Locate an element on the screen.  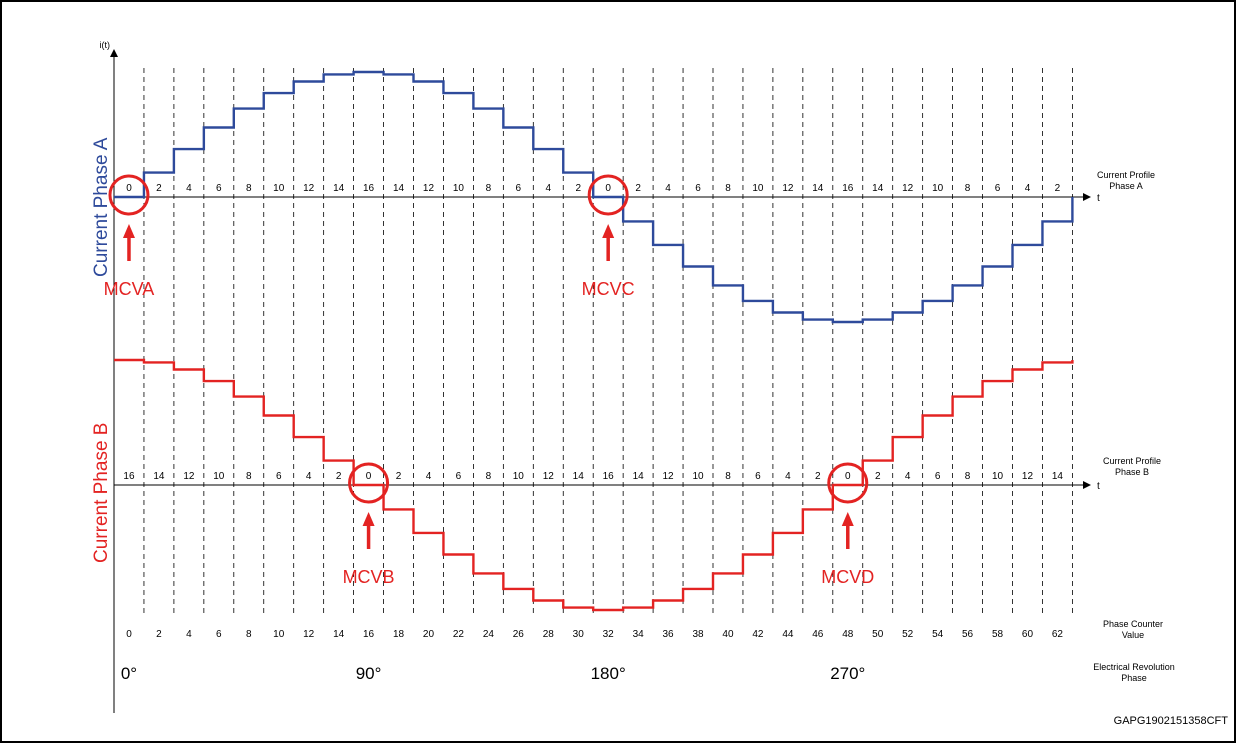
phase-counter-value: 20 is located at coordinates (429, 634).